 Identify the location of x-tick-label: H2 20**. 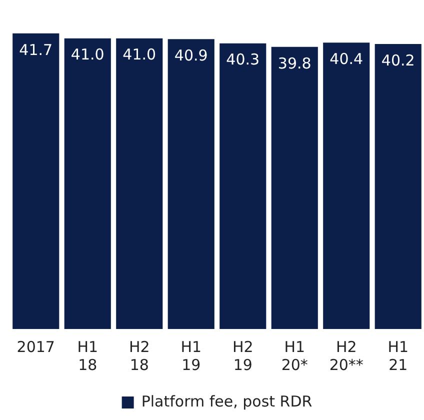
(346, 356).